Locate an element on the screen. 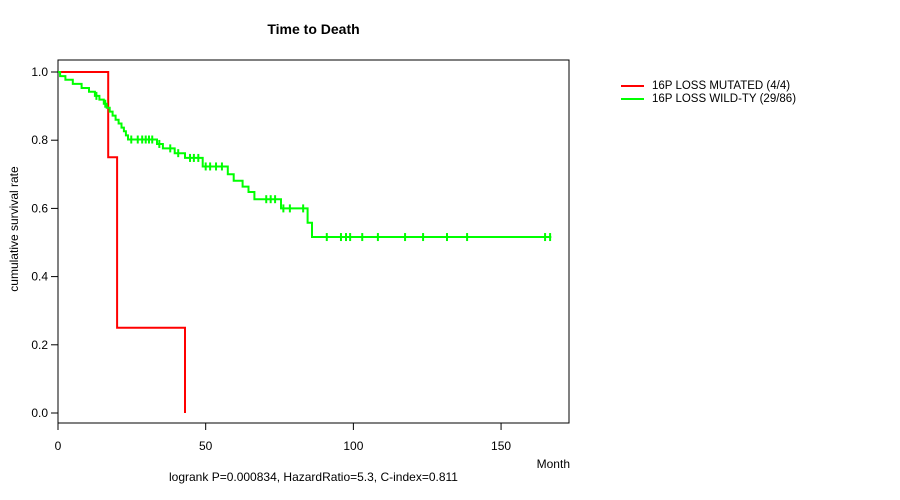 This screenshot has height=500, width=900. x-axis-tick-label: 100 is located at coordinates (353, 446).